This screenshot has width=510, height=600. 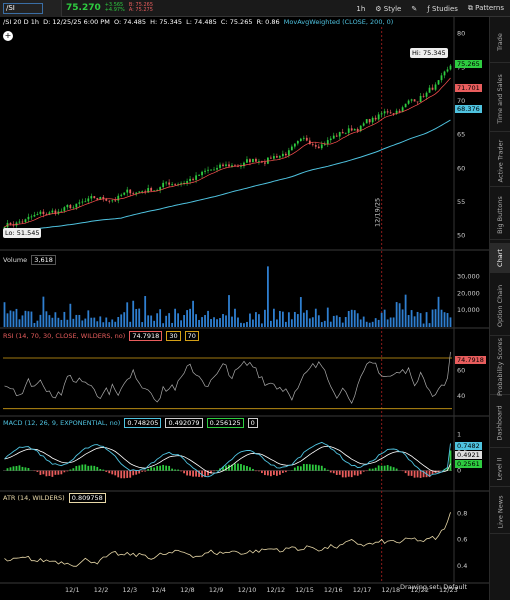 What do you see at coordinates (500, 42) in the screenshot?
I see `sidebar-tab-trade: Trade` at bounding box center [500, 42].